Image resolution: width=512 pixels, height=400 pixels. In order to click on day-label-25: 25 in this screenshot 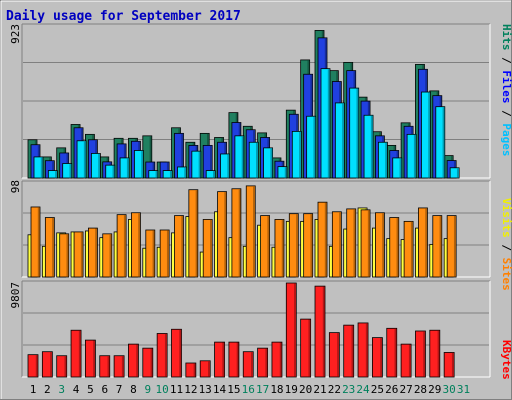, I will do `click(377, 389)`.